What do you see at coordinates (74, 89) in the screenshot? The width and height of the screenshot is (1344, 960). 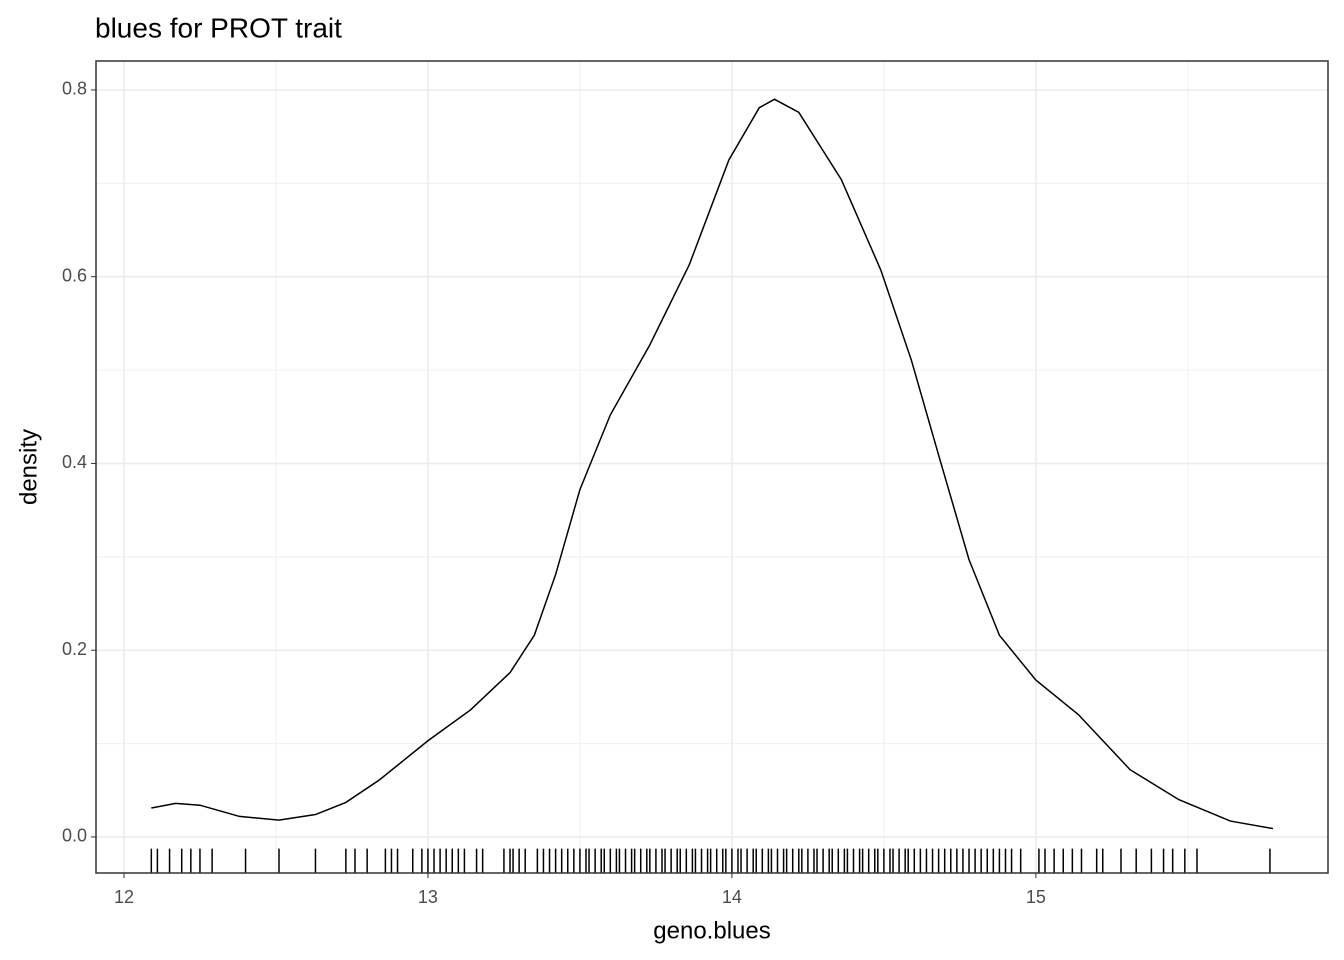 I see `y-tick-label: 0.8` at bounding box center [74, 89].